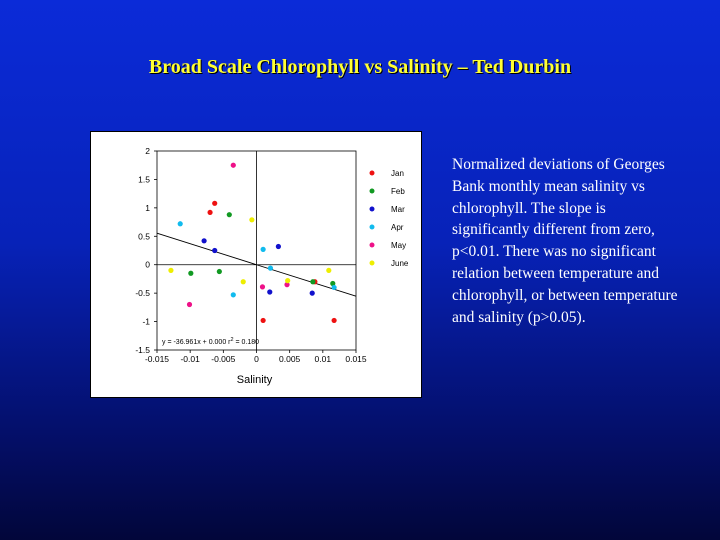  I want to click on legend-label-apr: Apr, so click(397, 227).